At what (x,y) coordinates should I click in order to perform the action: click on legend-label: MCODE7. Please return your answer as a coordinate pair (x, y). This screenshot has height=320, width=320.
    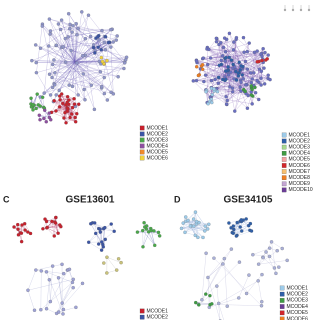
    Looking at the image, I should click on (300, 172).